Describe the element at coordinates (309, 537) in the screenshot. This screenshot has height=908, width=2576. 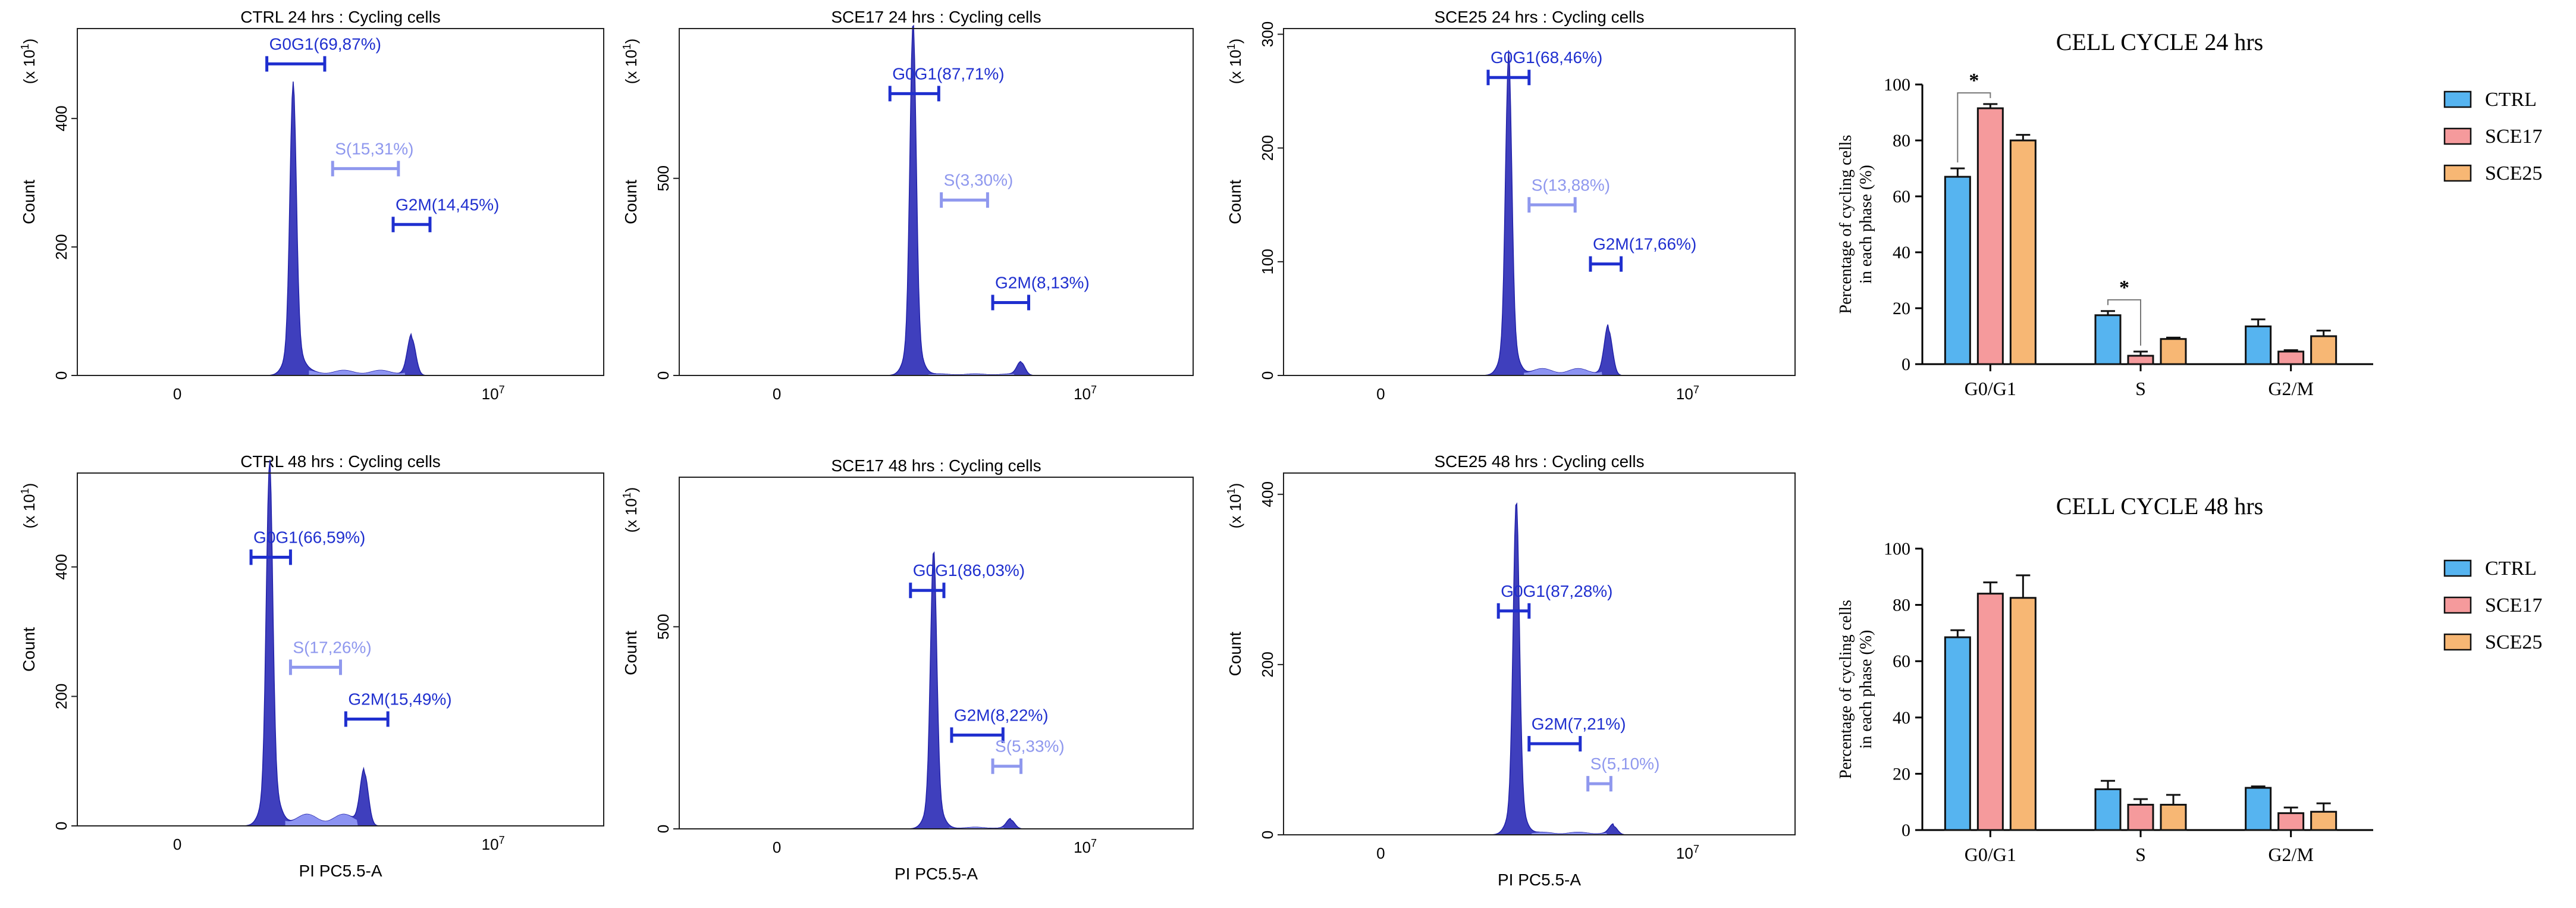
I see `gate-label: G0G1(66,59%)` at that location.